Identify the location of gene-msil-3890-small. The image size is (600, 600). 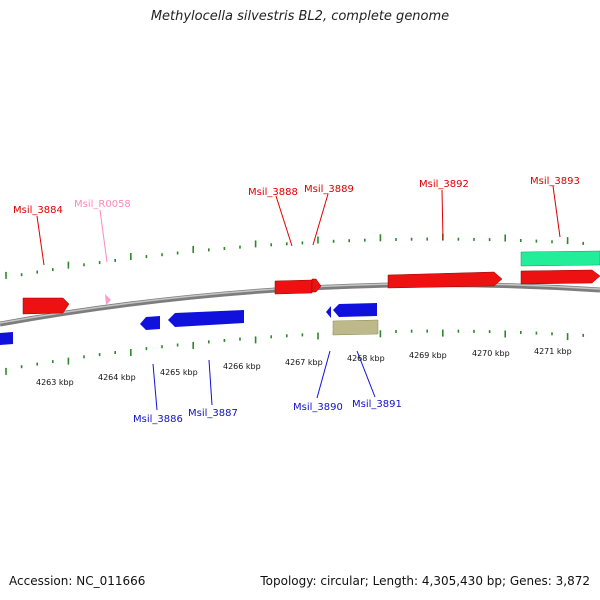
(328, 312).